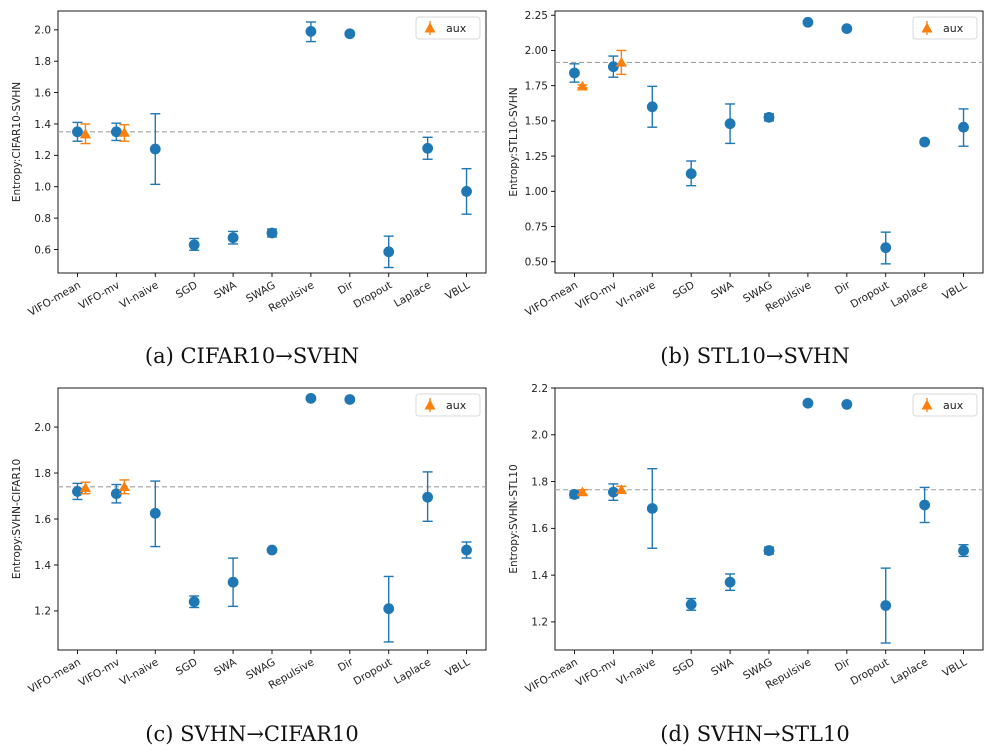  What do you see at coordinates (536, 122) in the screenshot?
I see `y-tick-label: 1.50` at bounding box center [536, 122].